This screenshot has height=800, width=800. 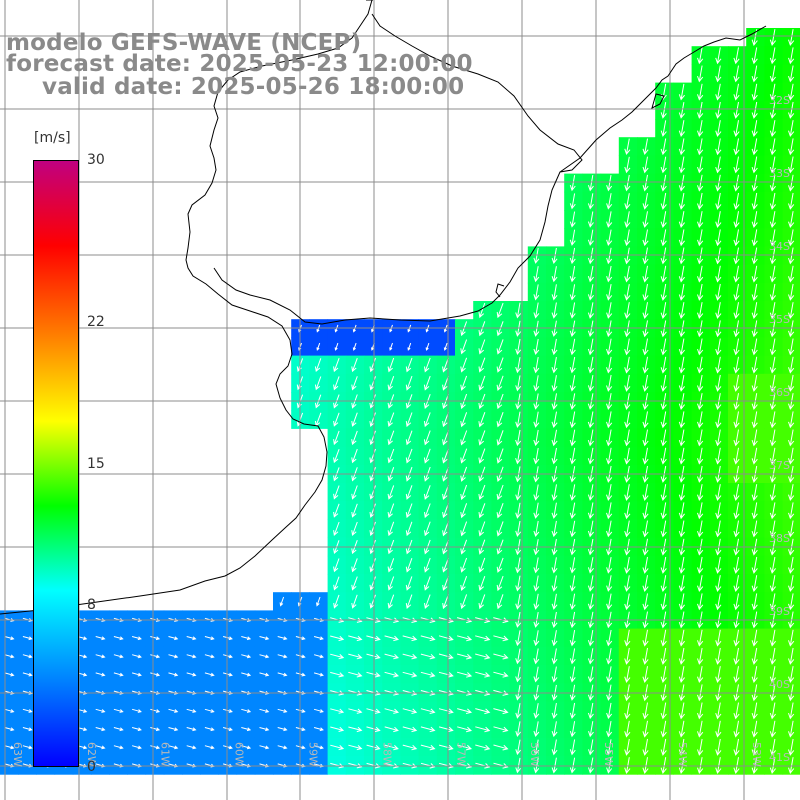 I want to click on longitude-label: 60W, so click(x=239, y=754).